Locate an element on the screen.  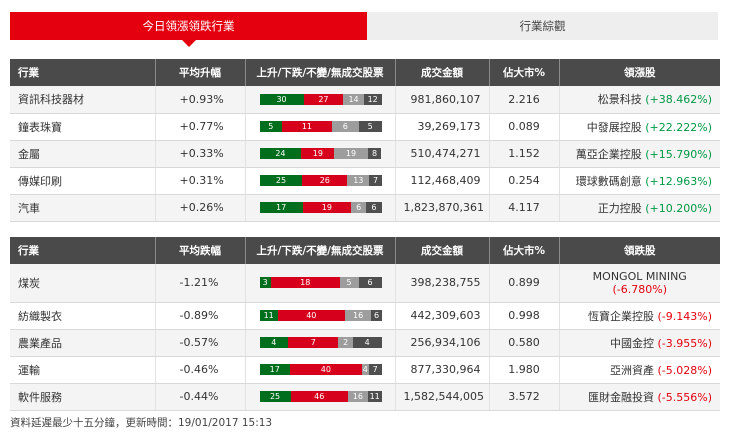
table-header-row: 行業 平均升幅 上升/下跌/不變/無成交股票 成交金額 佔大市% 領漲股 is located at coordinates (365, 72).